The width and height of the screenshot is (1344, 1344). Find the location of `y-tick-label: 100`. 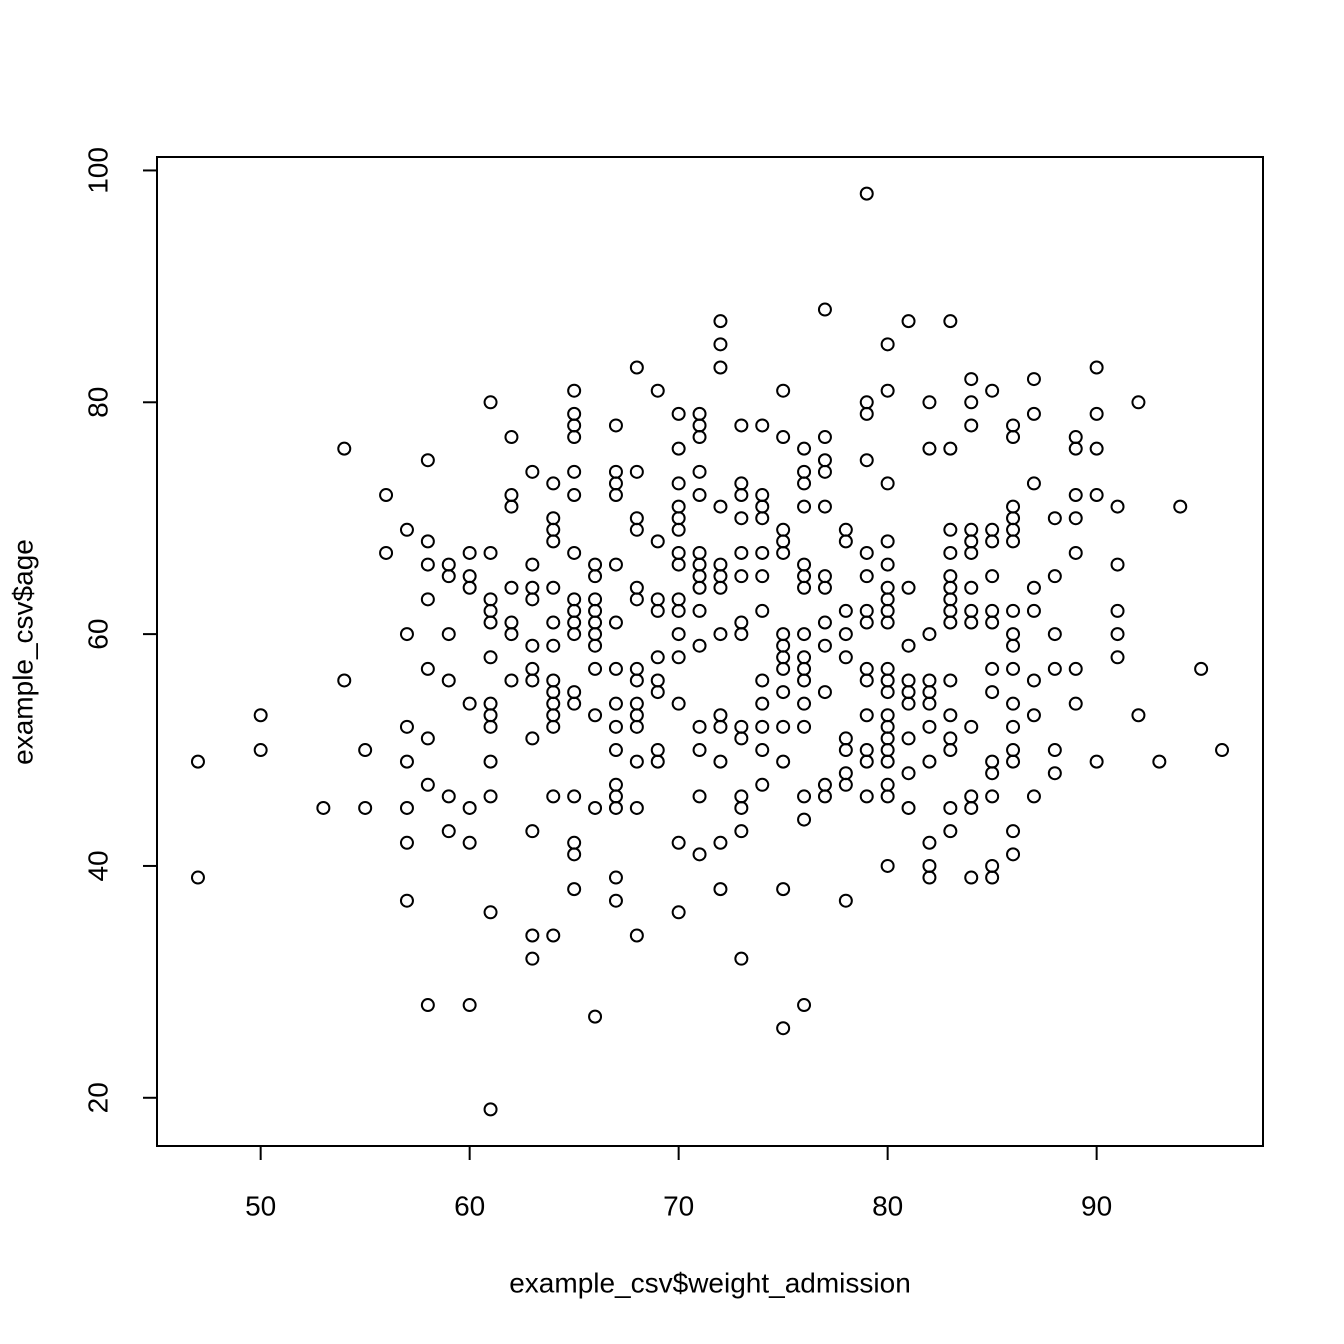

y-tick-label: 100 is located at coordinates (97, 170).